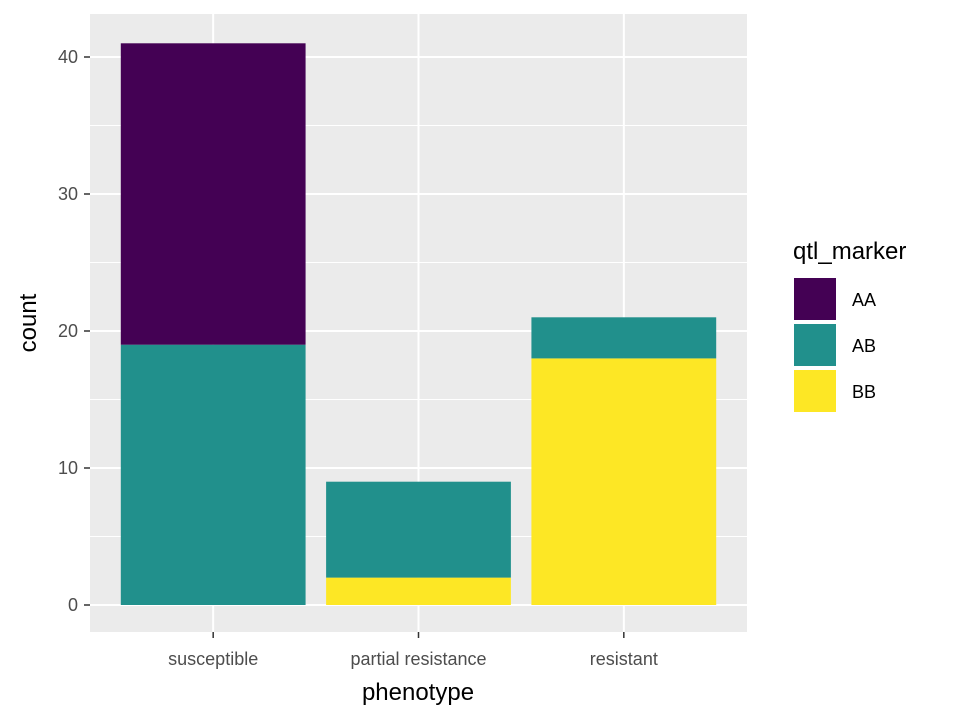 Image resolution: width=960 pixels, height=720 pixels. Describe the element at coordinates (418, 659) in the screenshot. I see `x-tick-label: partial resistance` at that location.